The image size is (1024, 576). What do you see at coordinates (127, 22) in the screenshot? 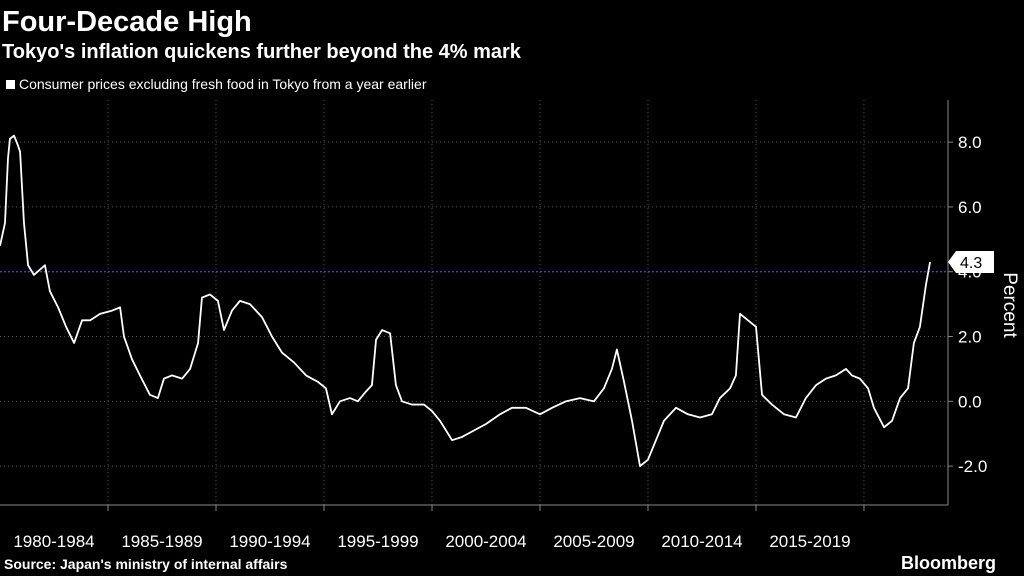
I see `chart-title: Four-Decade High` at bounding box center [127, 22].